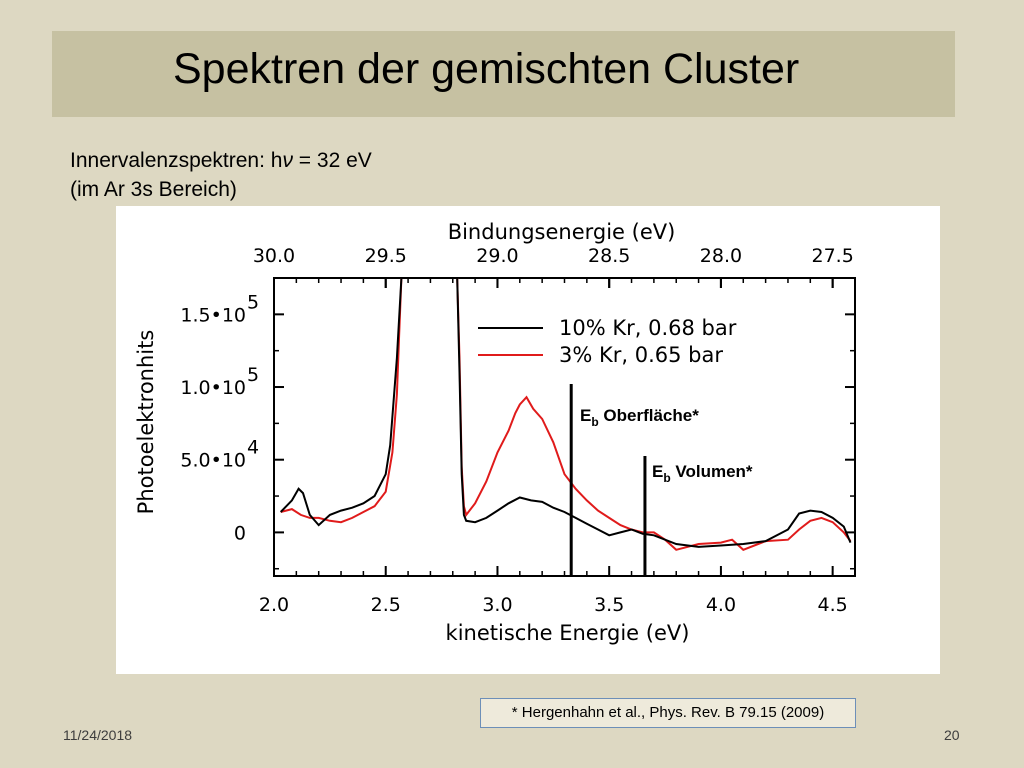  I want to click on top-tick-label: 28.0, so click(721, 256).